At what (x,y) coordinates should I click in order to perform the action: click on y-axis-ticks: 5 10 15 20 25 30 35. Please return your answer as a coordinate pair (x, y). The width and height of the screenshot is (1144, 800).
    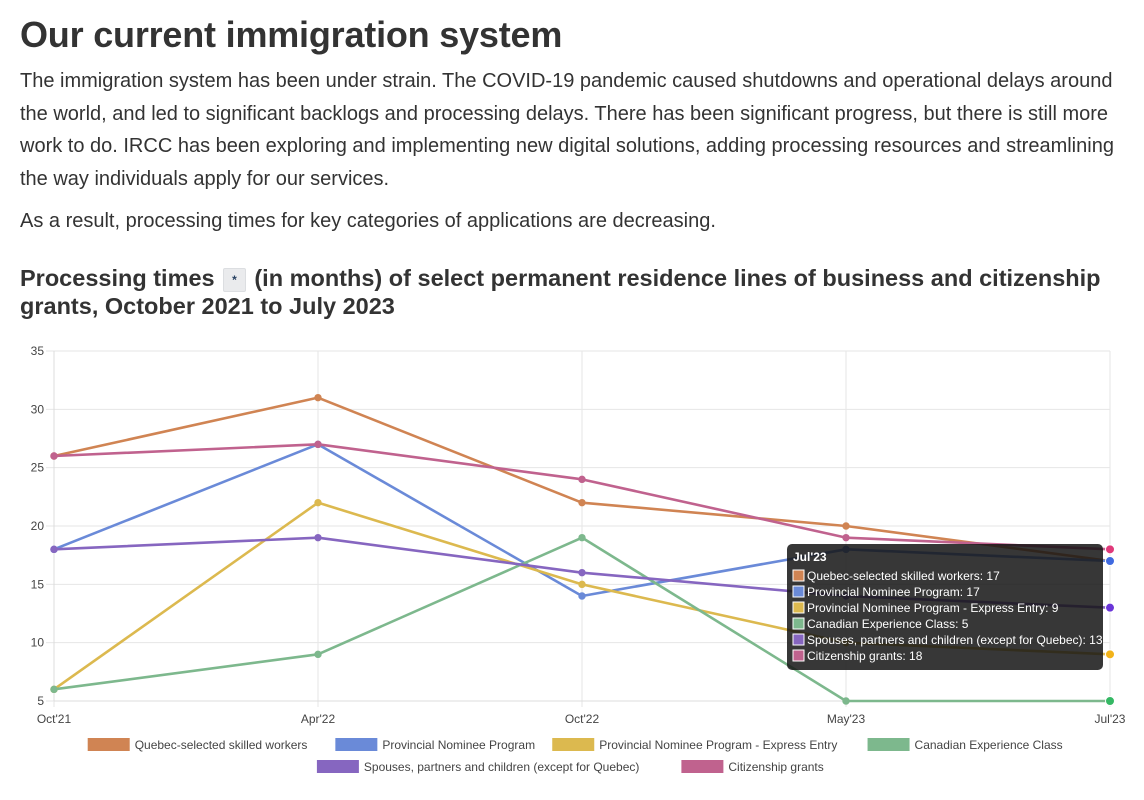
    Looking at the image, I should click on (38, 526).